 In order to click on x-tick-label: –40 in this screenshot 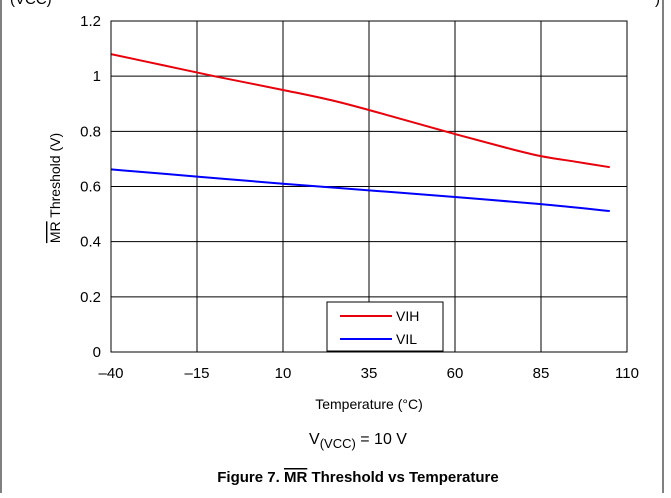, I will do `click(110, 373)`.